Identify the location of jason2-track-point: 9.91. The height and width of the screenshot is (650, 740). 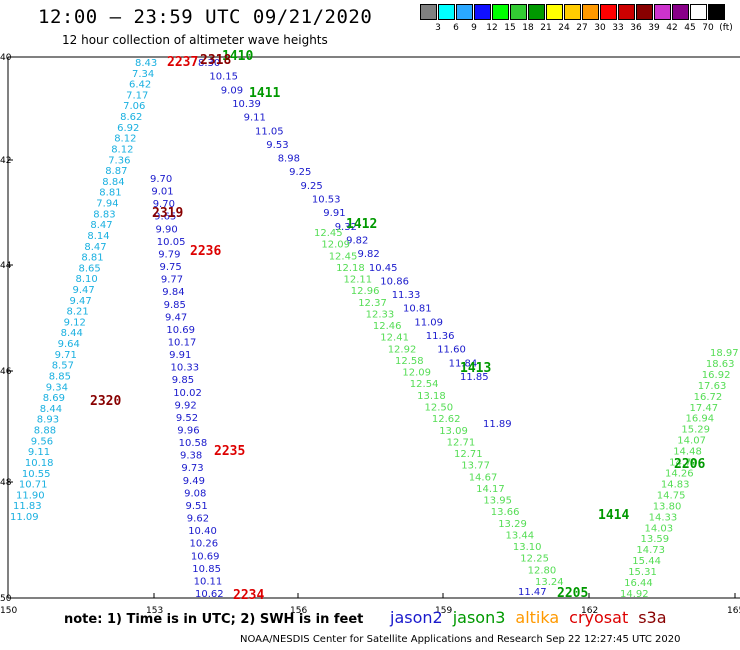
(334, 213).